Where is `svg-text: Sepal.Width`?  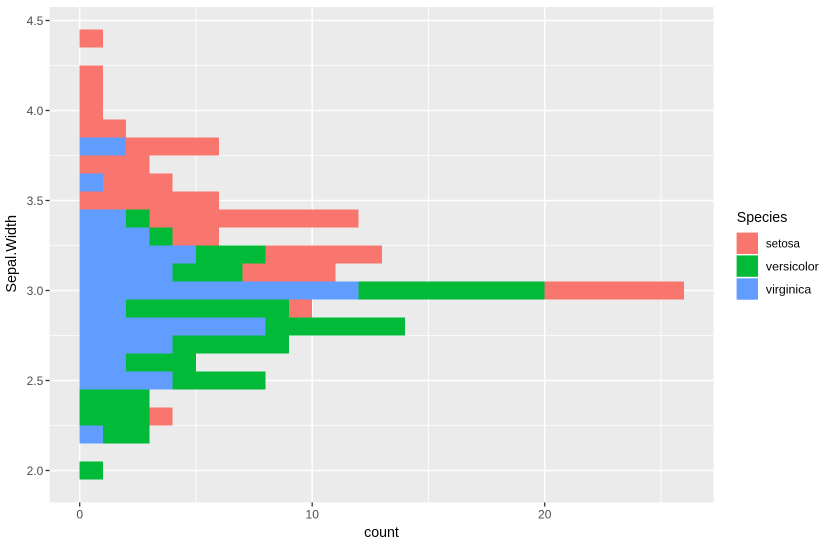 svg-text: Sepal.Width is located at coordinates (12, 254).